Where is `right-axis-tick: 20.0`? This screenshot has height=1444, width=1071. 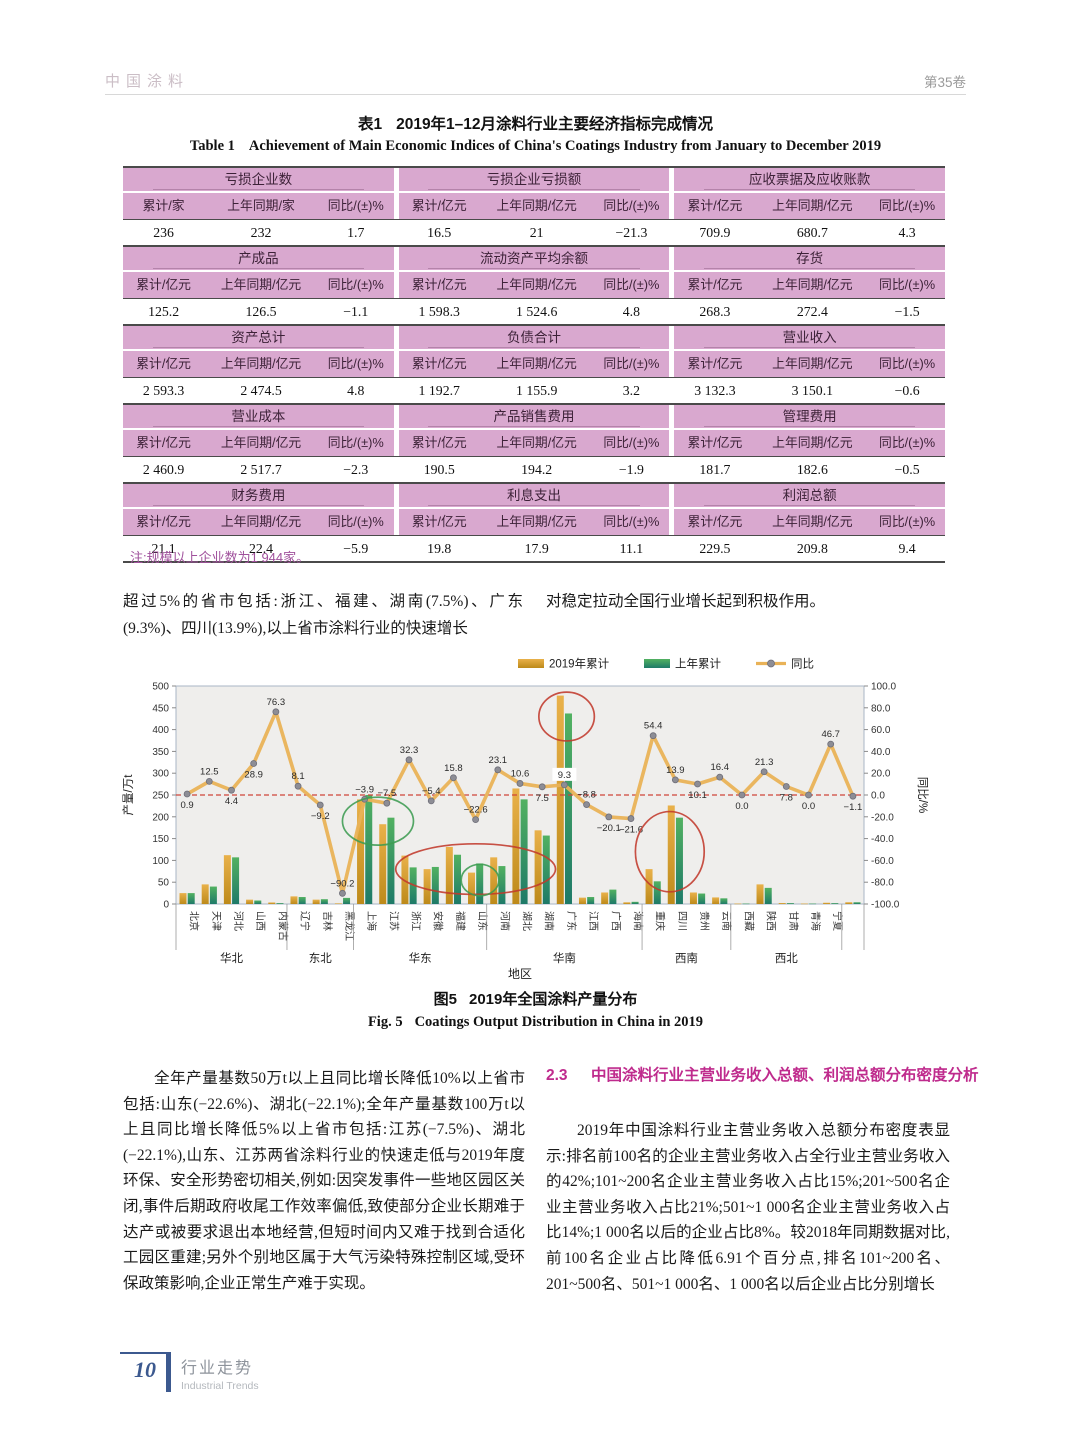
right-axis-tick: 20.0 is located at coordinates (881, 774).